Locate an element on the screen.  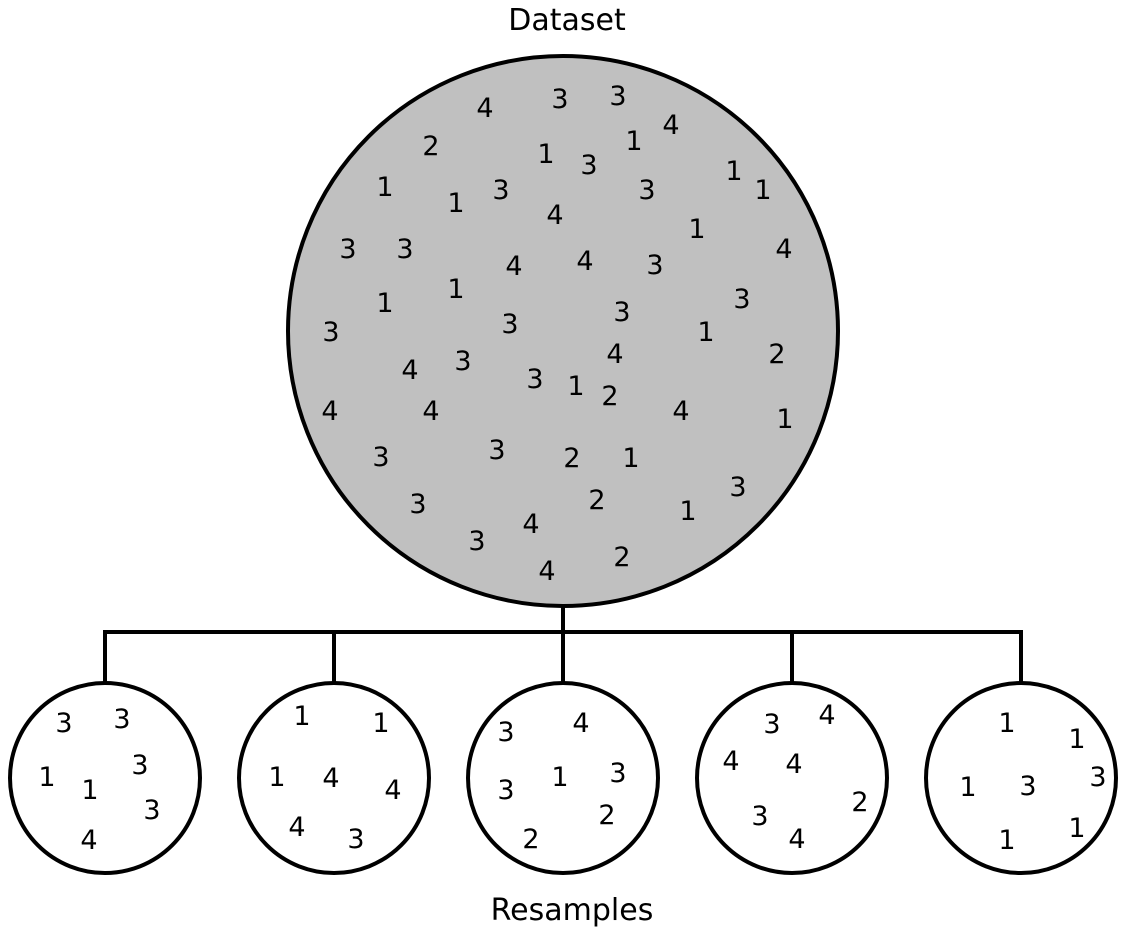
dataset-title: Dataset is located at coordinates (567, 20).